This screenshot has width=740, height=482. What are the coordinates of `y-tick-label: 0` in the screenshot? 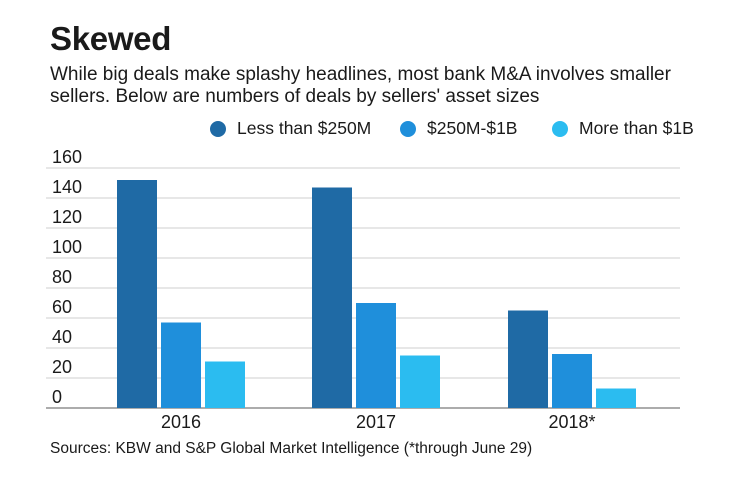 It's located at (57, 397).